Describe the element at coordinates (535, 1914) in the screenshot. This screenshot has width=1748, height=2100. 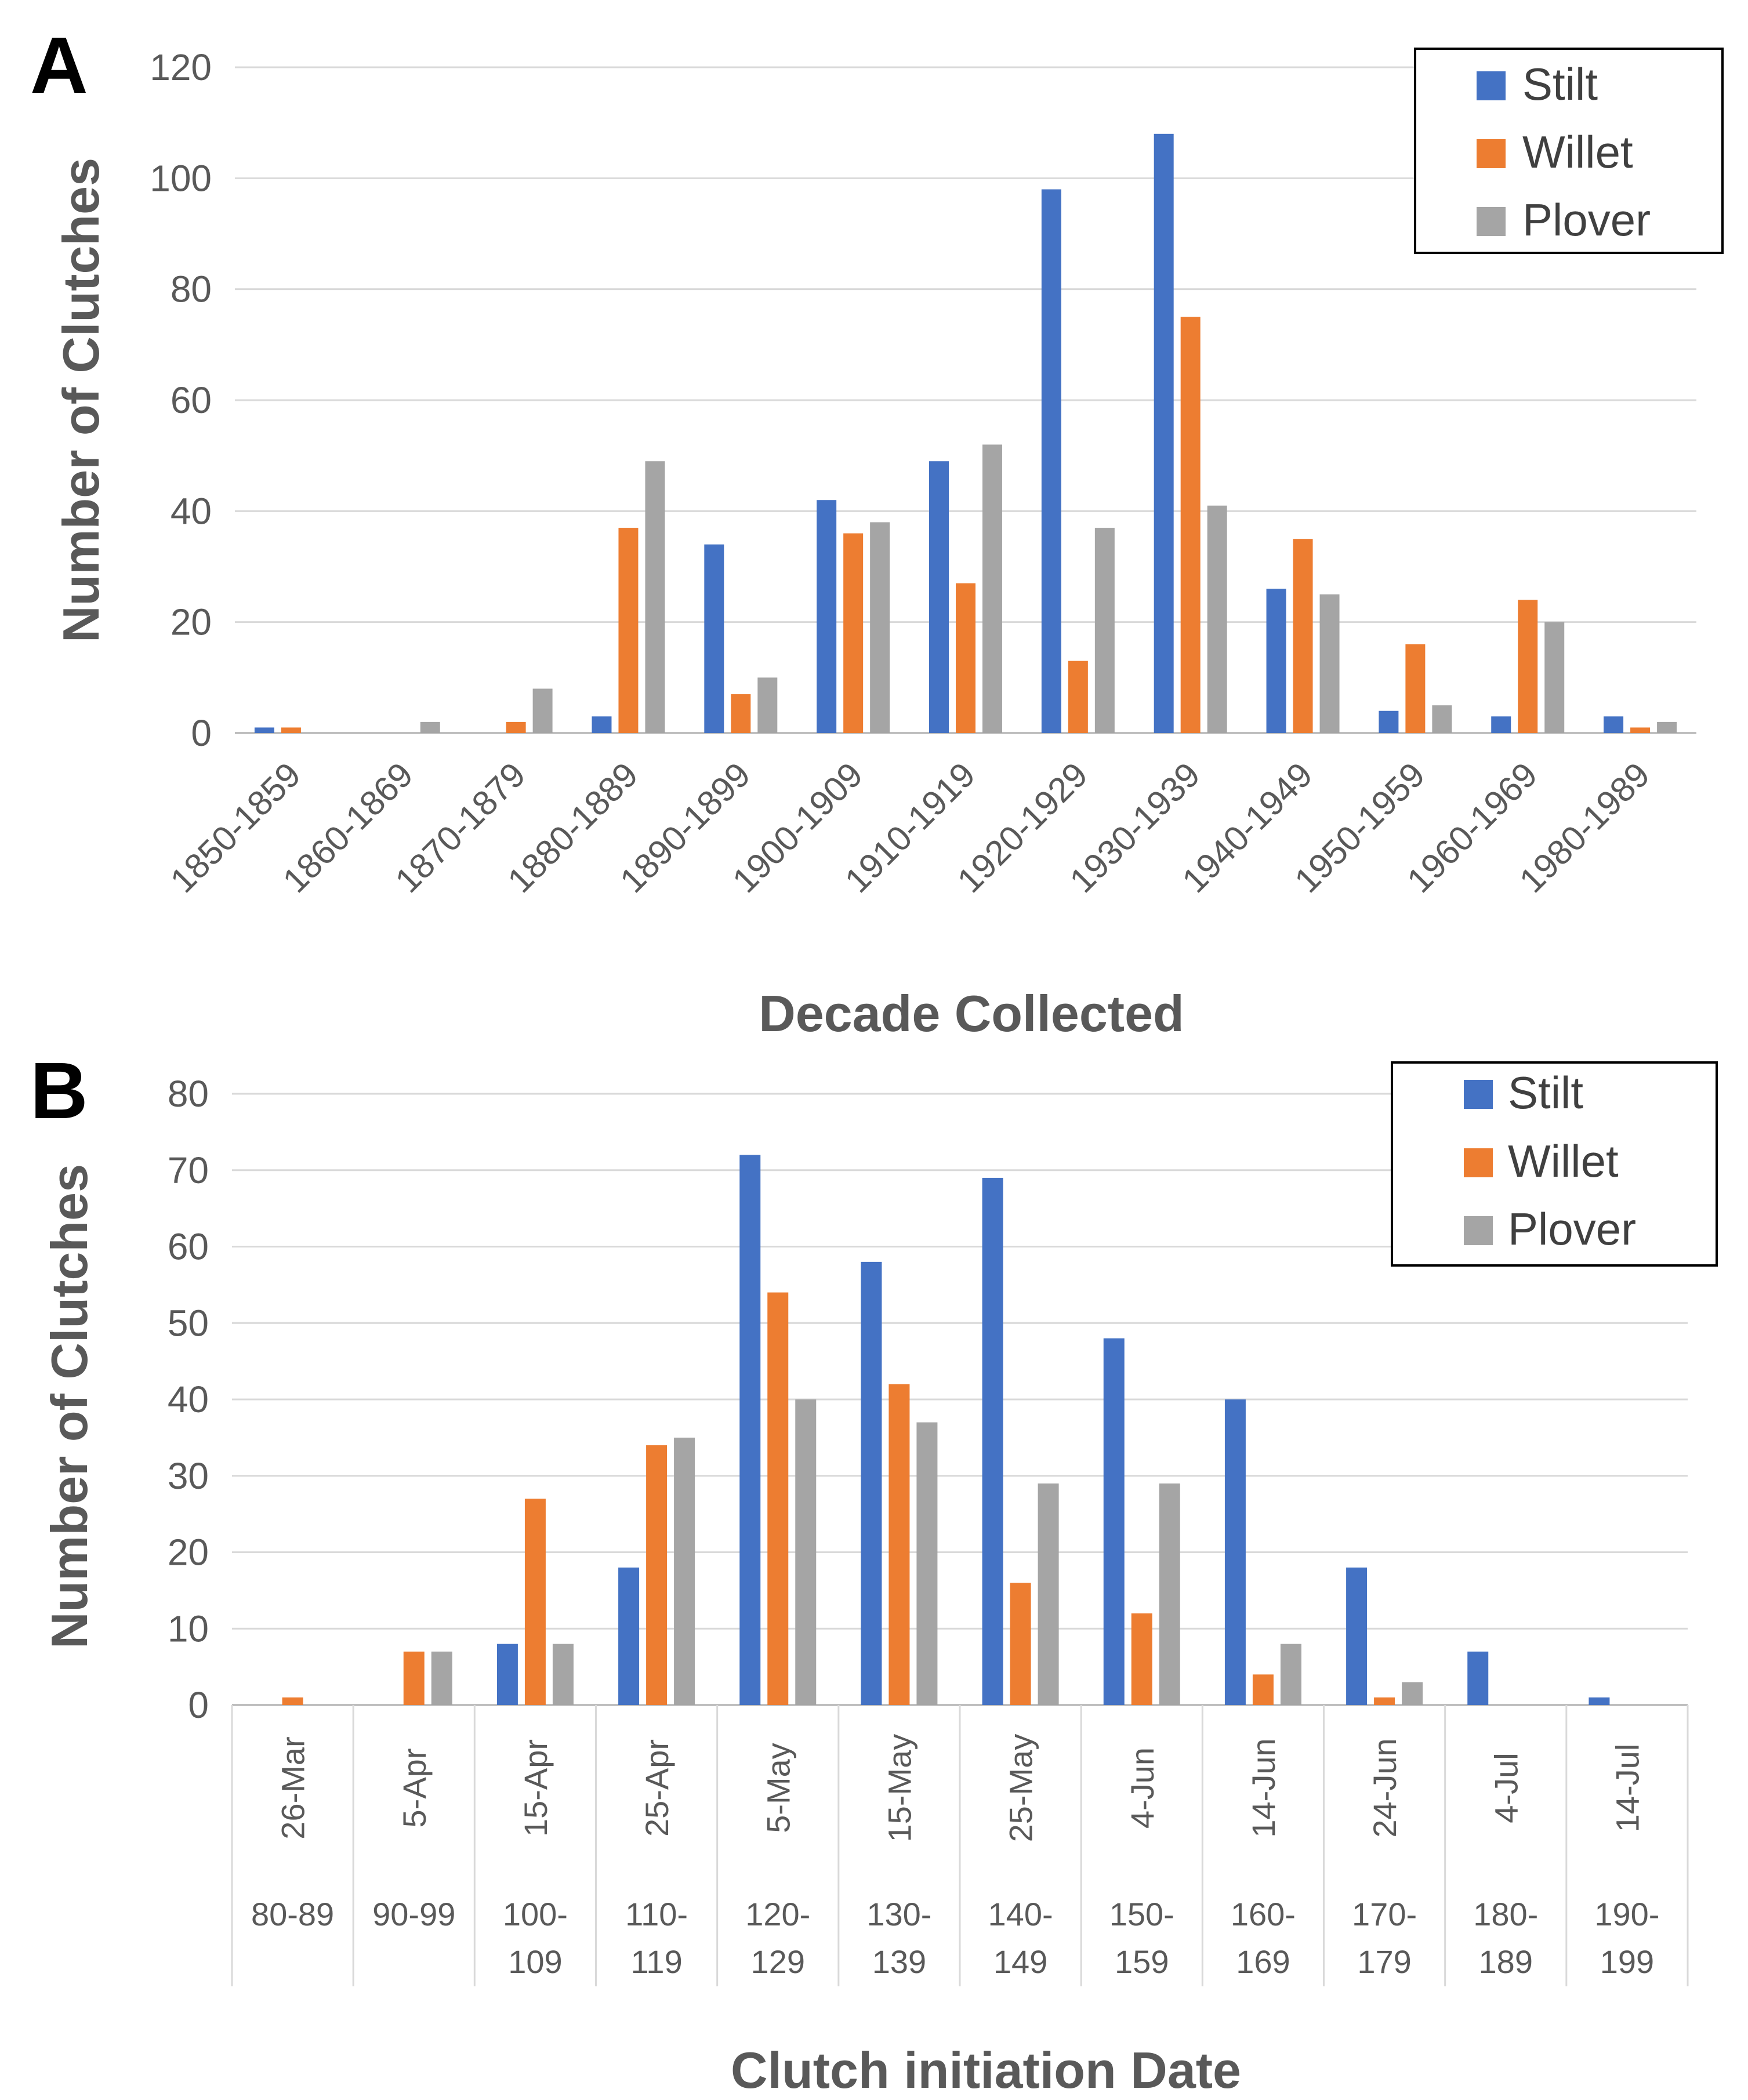
I see `chart-b-day-range-2-0: 100-` at that location.